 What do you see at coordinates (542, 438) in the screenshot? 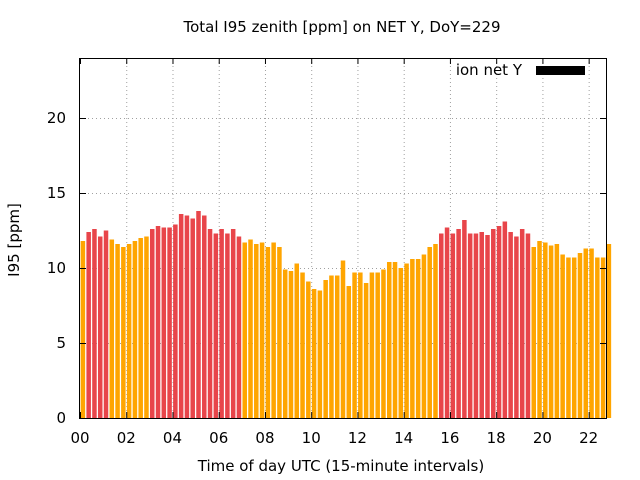
I see `x-tick-label: 20` at bounding box center [542, 438].